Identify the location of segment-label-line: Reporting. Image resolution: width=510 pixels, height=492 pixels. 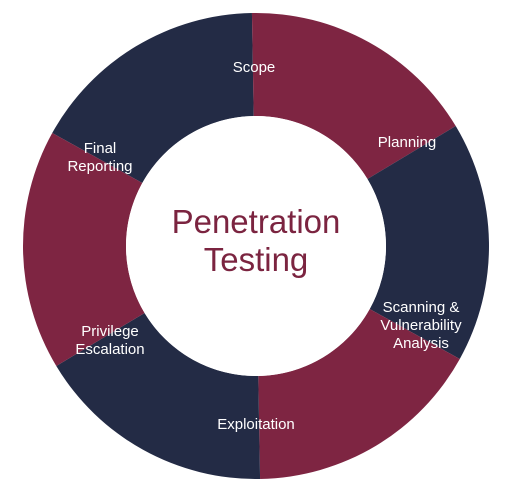
(99, 166).